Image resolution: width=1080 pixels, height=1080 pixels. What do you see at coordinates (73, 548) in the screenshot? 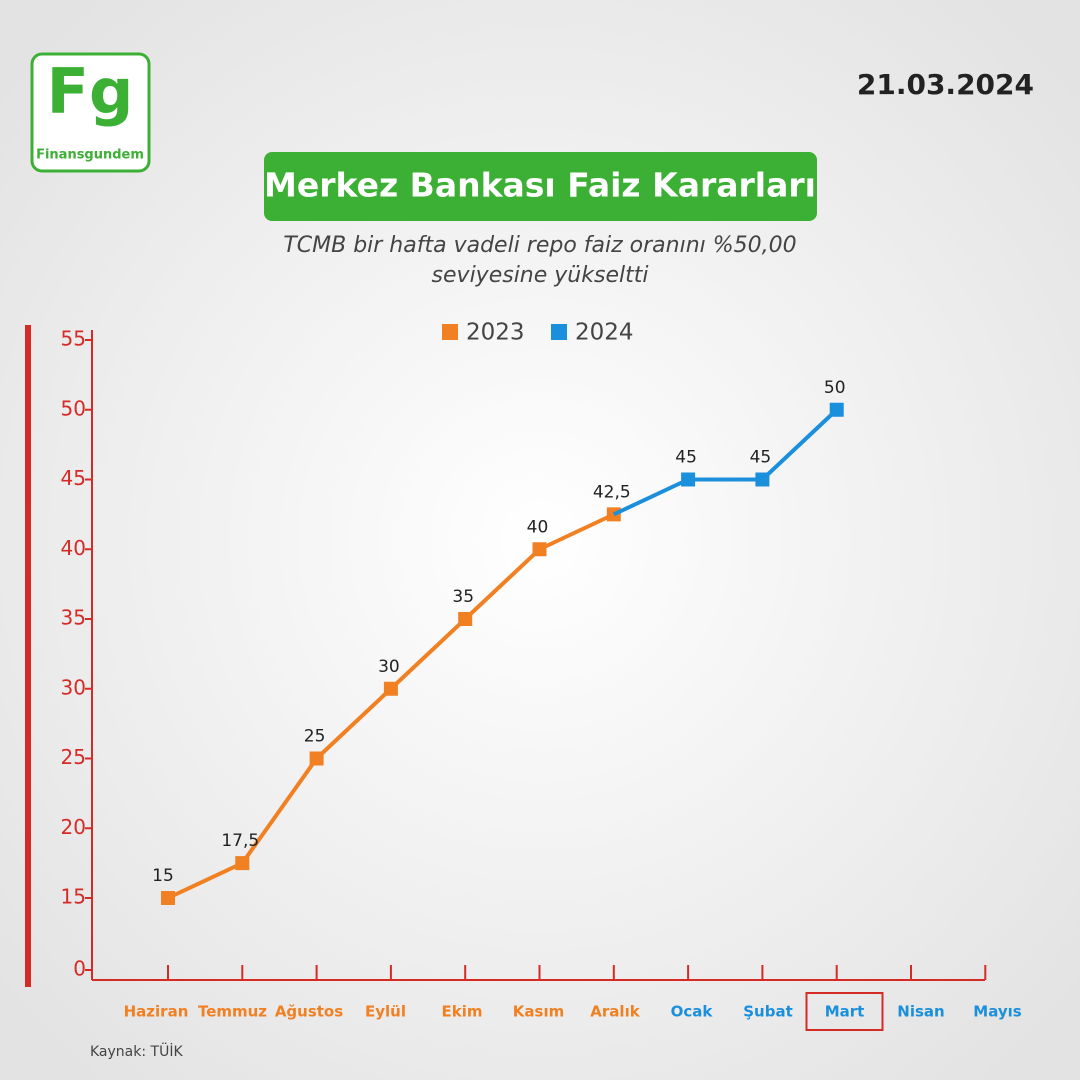
I see `y-tick-label: 40` at bounding box center [73, 548].